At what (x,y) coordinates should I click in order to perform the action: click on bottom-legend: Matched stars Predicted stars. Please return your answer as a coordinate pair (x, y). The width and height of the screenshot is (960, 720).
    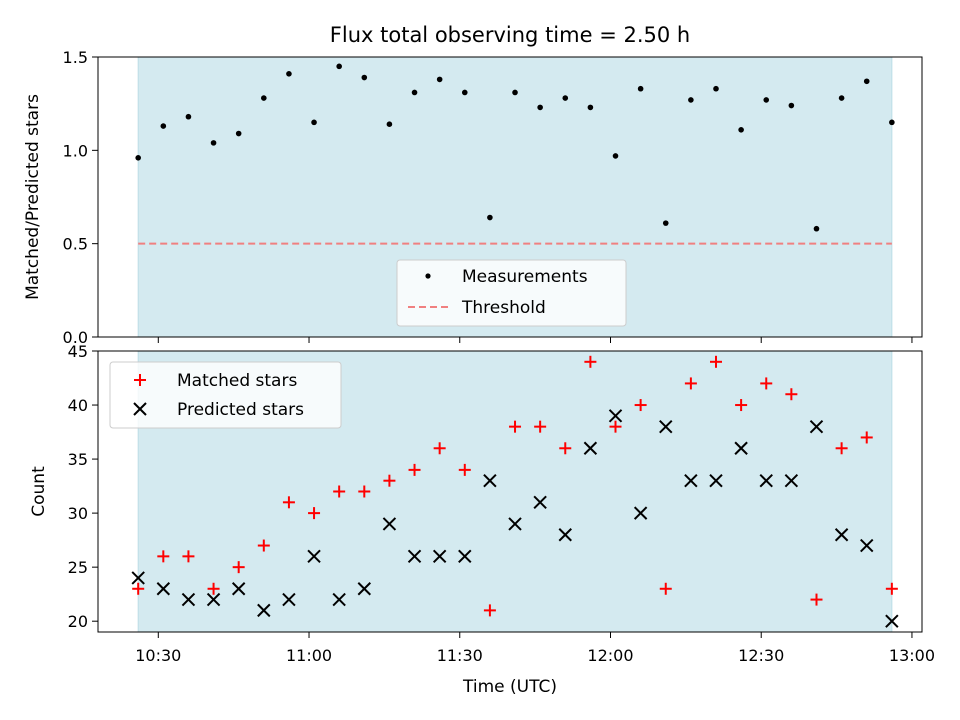
    Looking at the image, I should click on (225, 395).